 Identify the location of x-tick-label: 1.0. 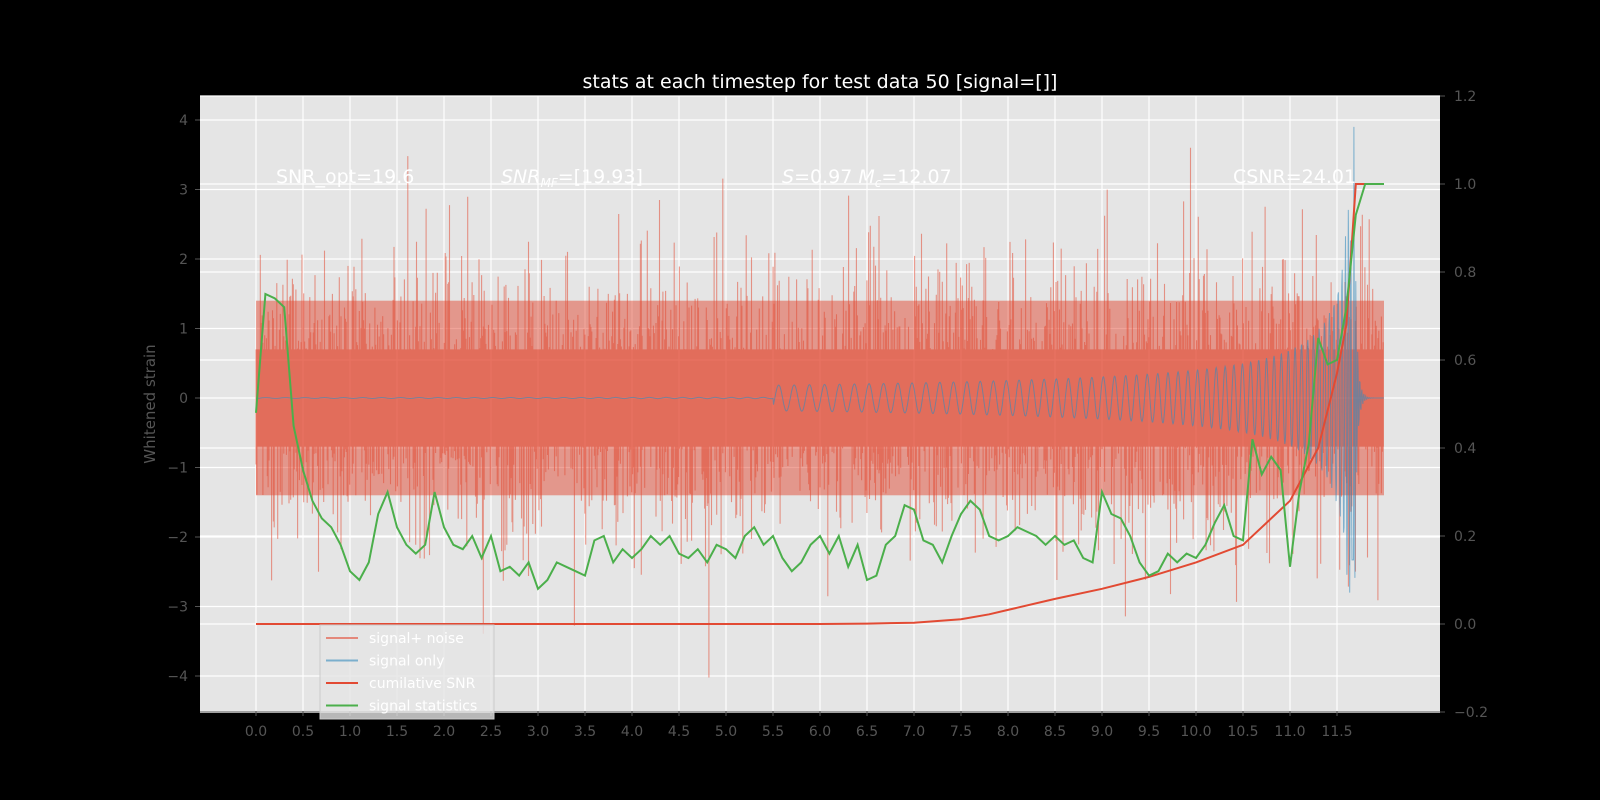
(350, 732).